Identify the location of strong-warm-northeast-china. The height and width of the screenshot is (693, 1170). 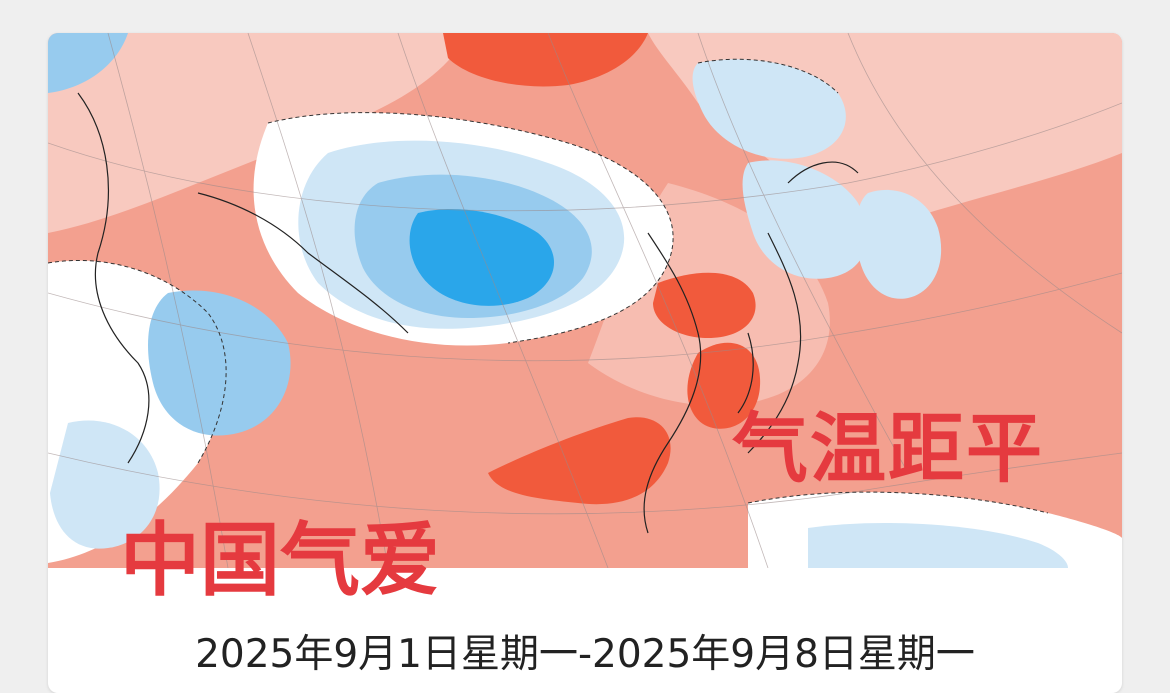
(704, 305).